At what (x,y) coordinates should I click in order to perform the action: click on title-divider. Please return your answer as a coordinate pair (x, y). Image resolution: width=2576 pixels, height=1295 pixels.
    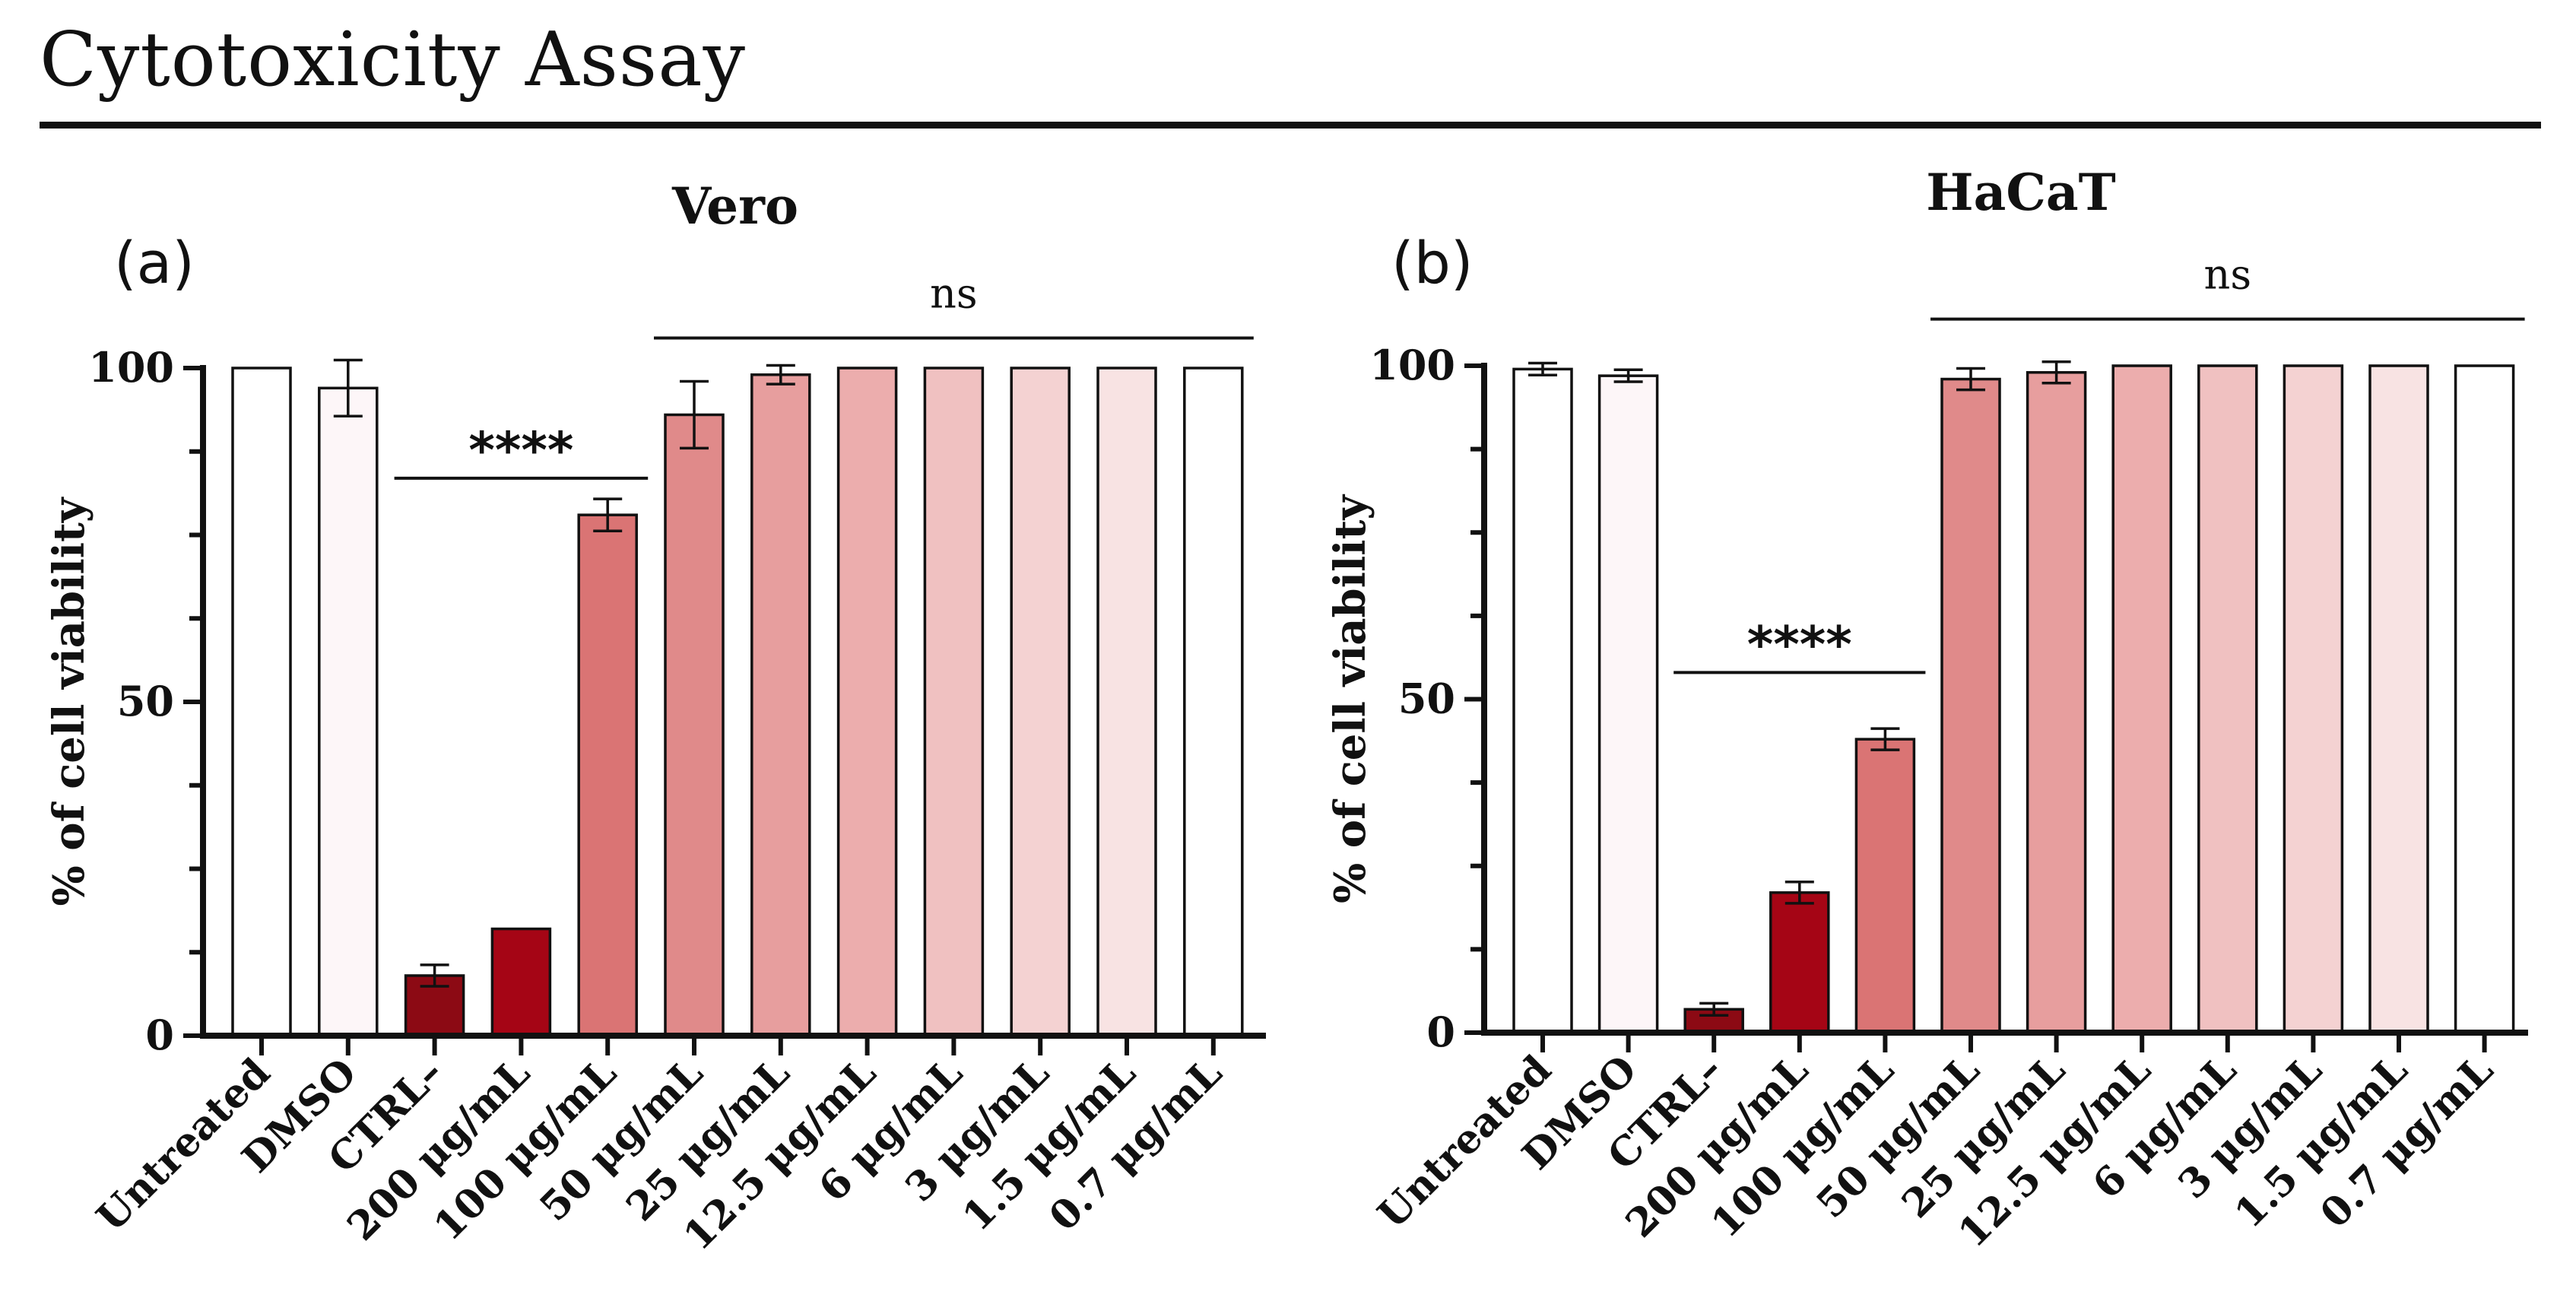
    Looking at the image, I should click on (1291, 126).